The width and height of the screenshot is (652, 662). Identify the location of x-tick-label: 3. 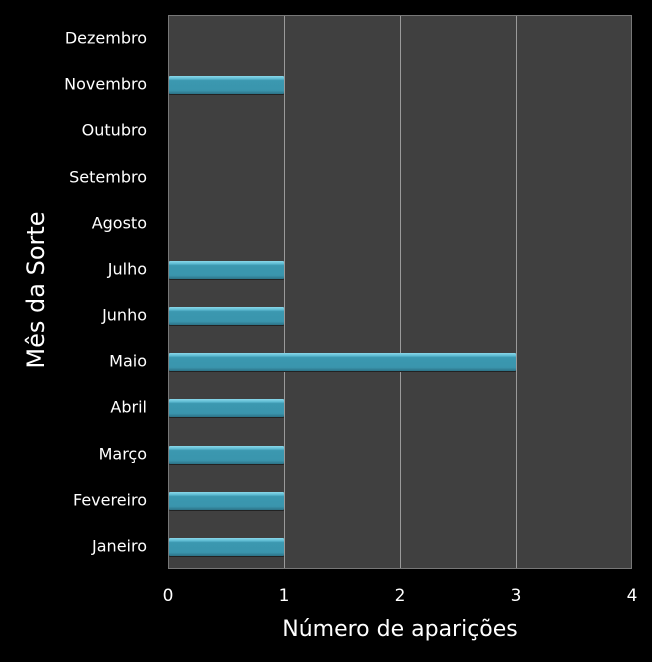
(516, 596).